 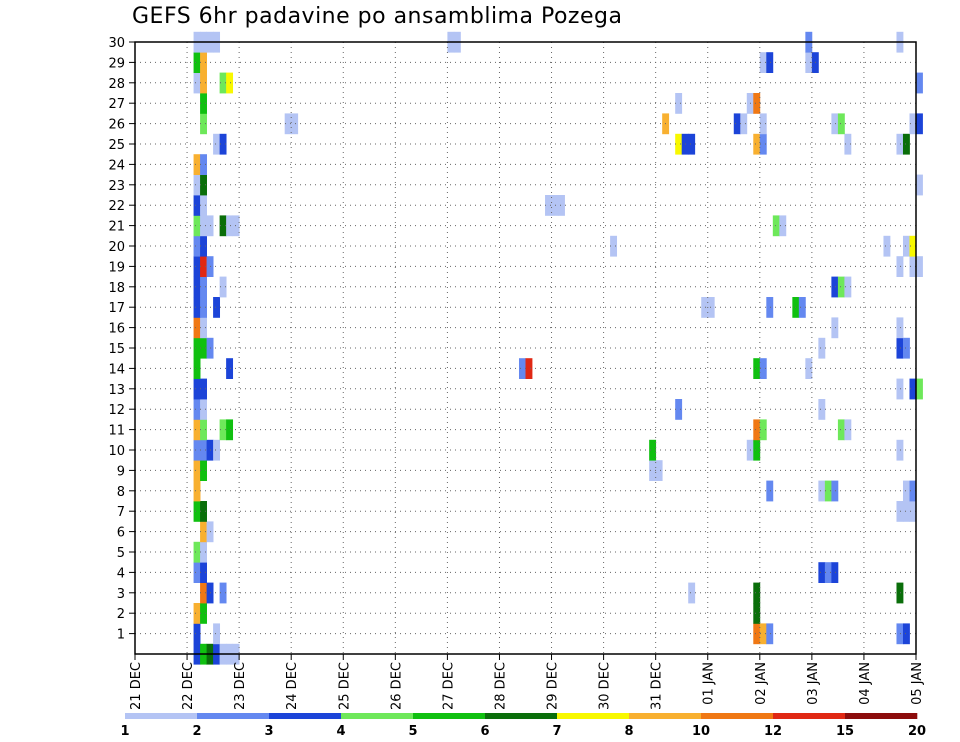 I want to click on x-tick-label: 22 DEC, so click(x=188, y=686).